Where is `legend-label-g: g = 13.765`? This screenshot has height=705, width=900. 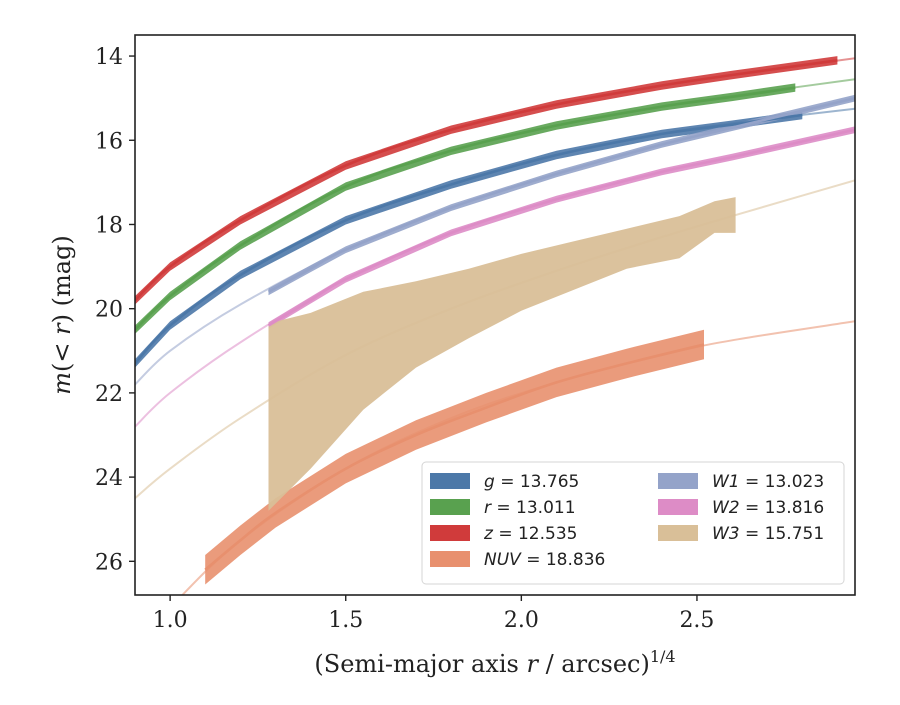 legend-label-g: g = 13.765 is located at coordinates (531, 482).